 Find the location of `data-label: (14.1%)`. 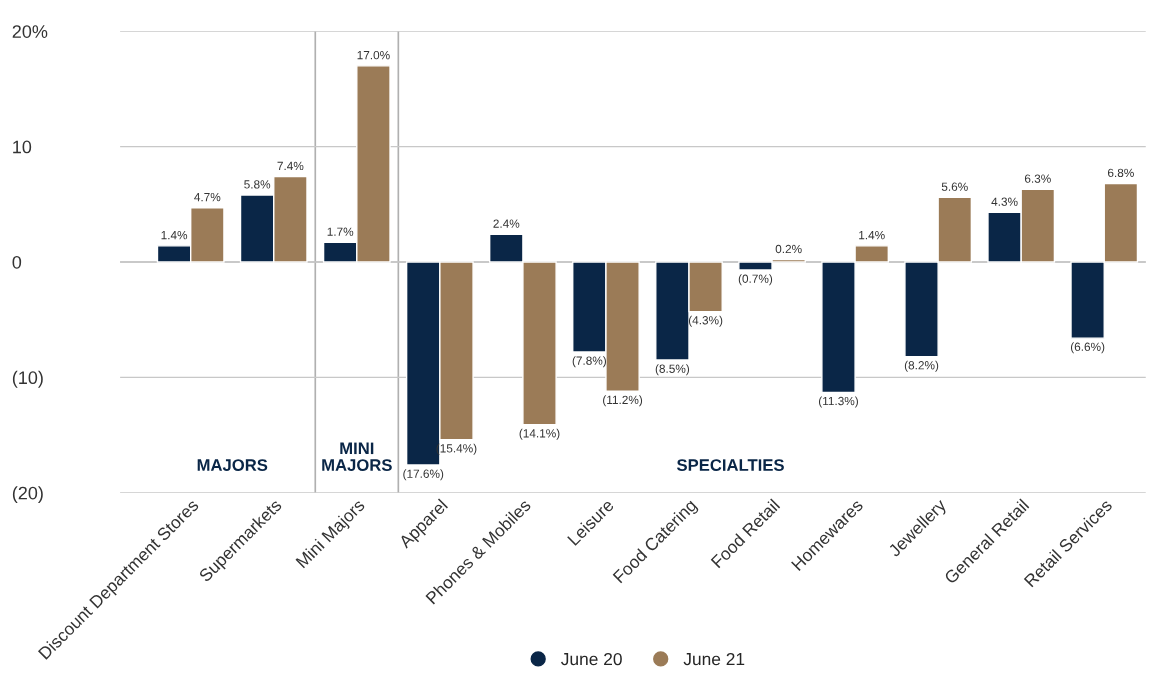

data-label: (14.1%) is located at coordinates (539, 434).